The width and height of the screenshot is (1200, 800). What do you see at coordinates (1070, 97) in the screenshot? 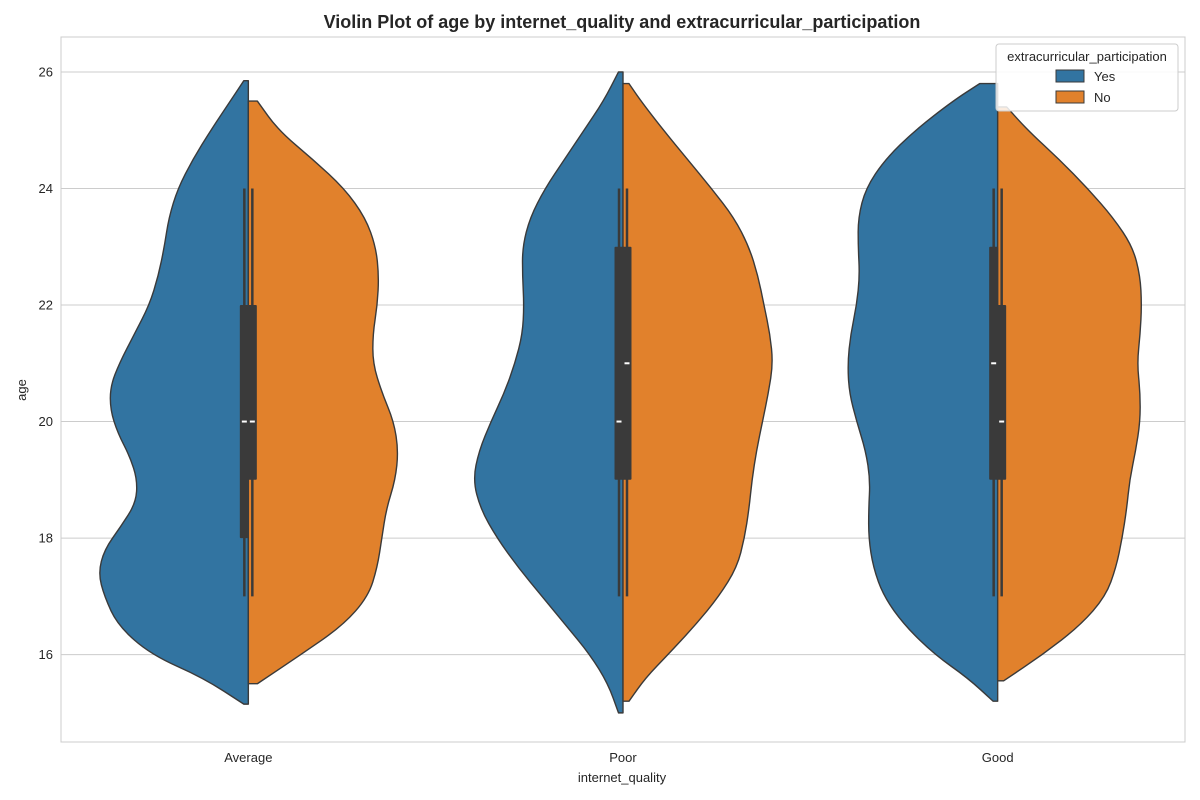
I see `legend-swatch-no` at bounding box center [1070, 97].